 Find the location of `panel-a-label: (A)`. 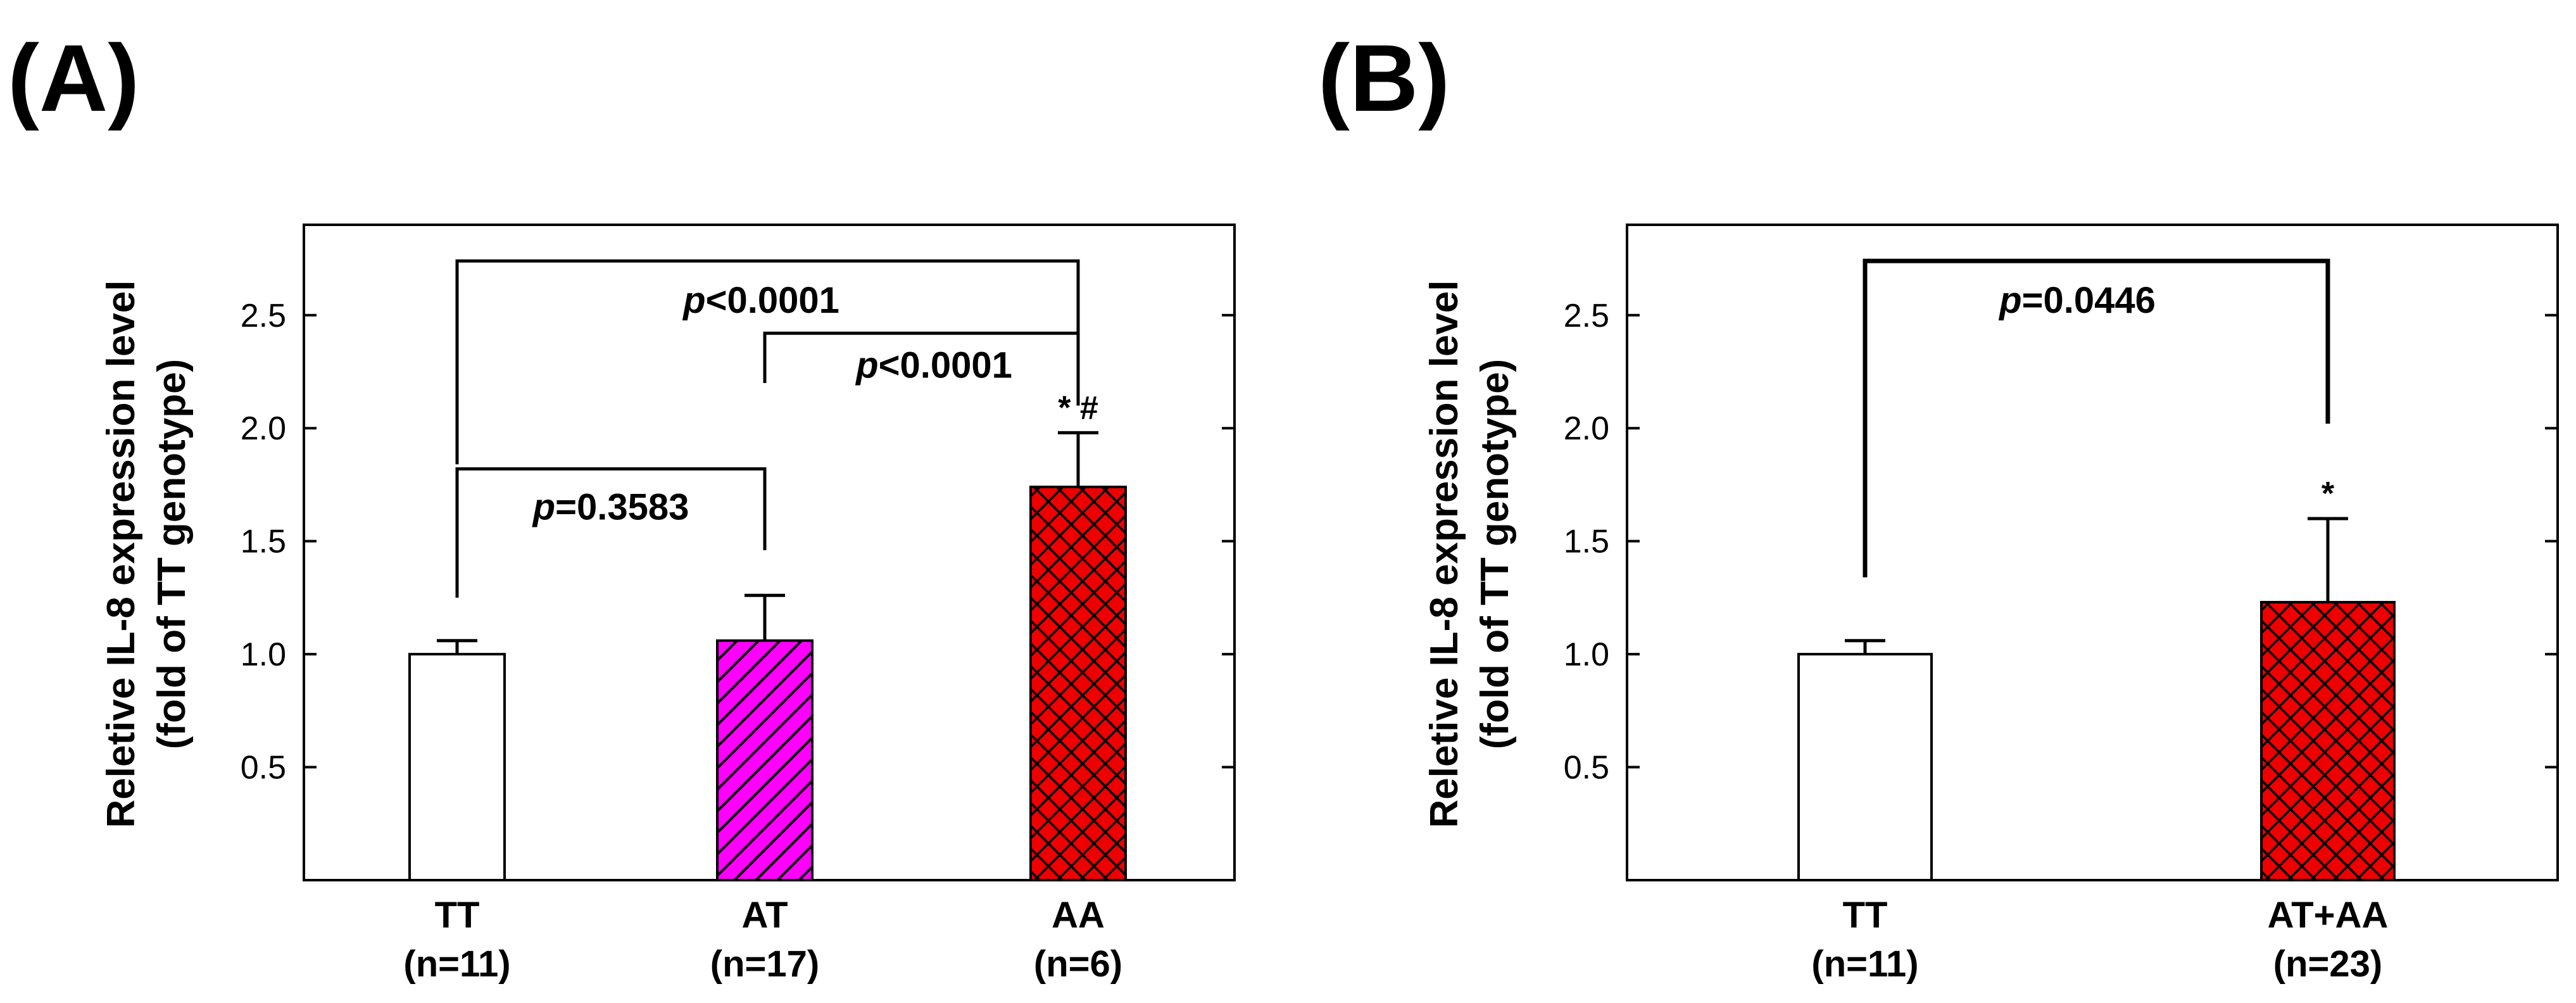

panel-a-label: (A) is located at coordinates (73, 78).